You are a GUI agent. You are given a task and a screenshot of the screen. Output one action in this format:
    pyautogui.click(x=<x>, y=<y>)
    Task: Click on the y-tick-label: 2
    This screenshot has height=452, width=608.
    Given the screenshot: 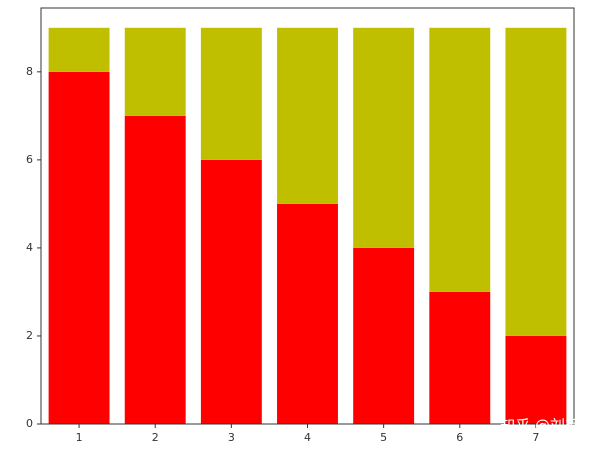 What is the action you would take?
    pyautogui.click(x=29, y=335)
    